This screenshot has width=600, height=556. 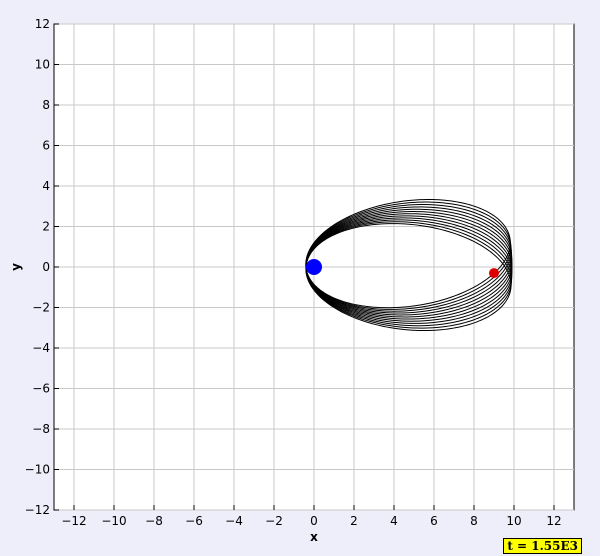 I want to click on y-tick-label: 12, so click(x=42, y=24).